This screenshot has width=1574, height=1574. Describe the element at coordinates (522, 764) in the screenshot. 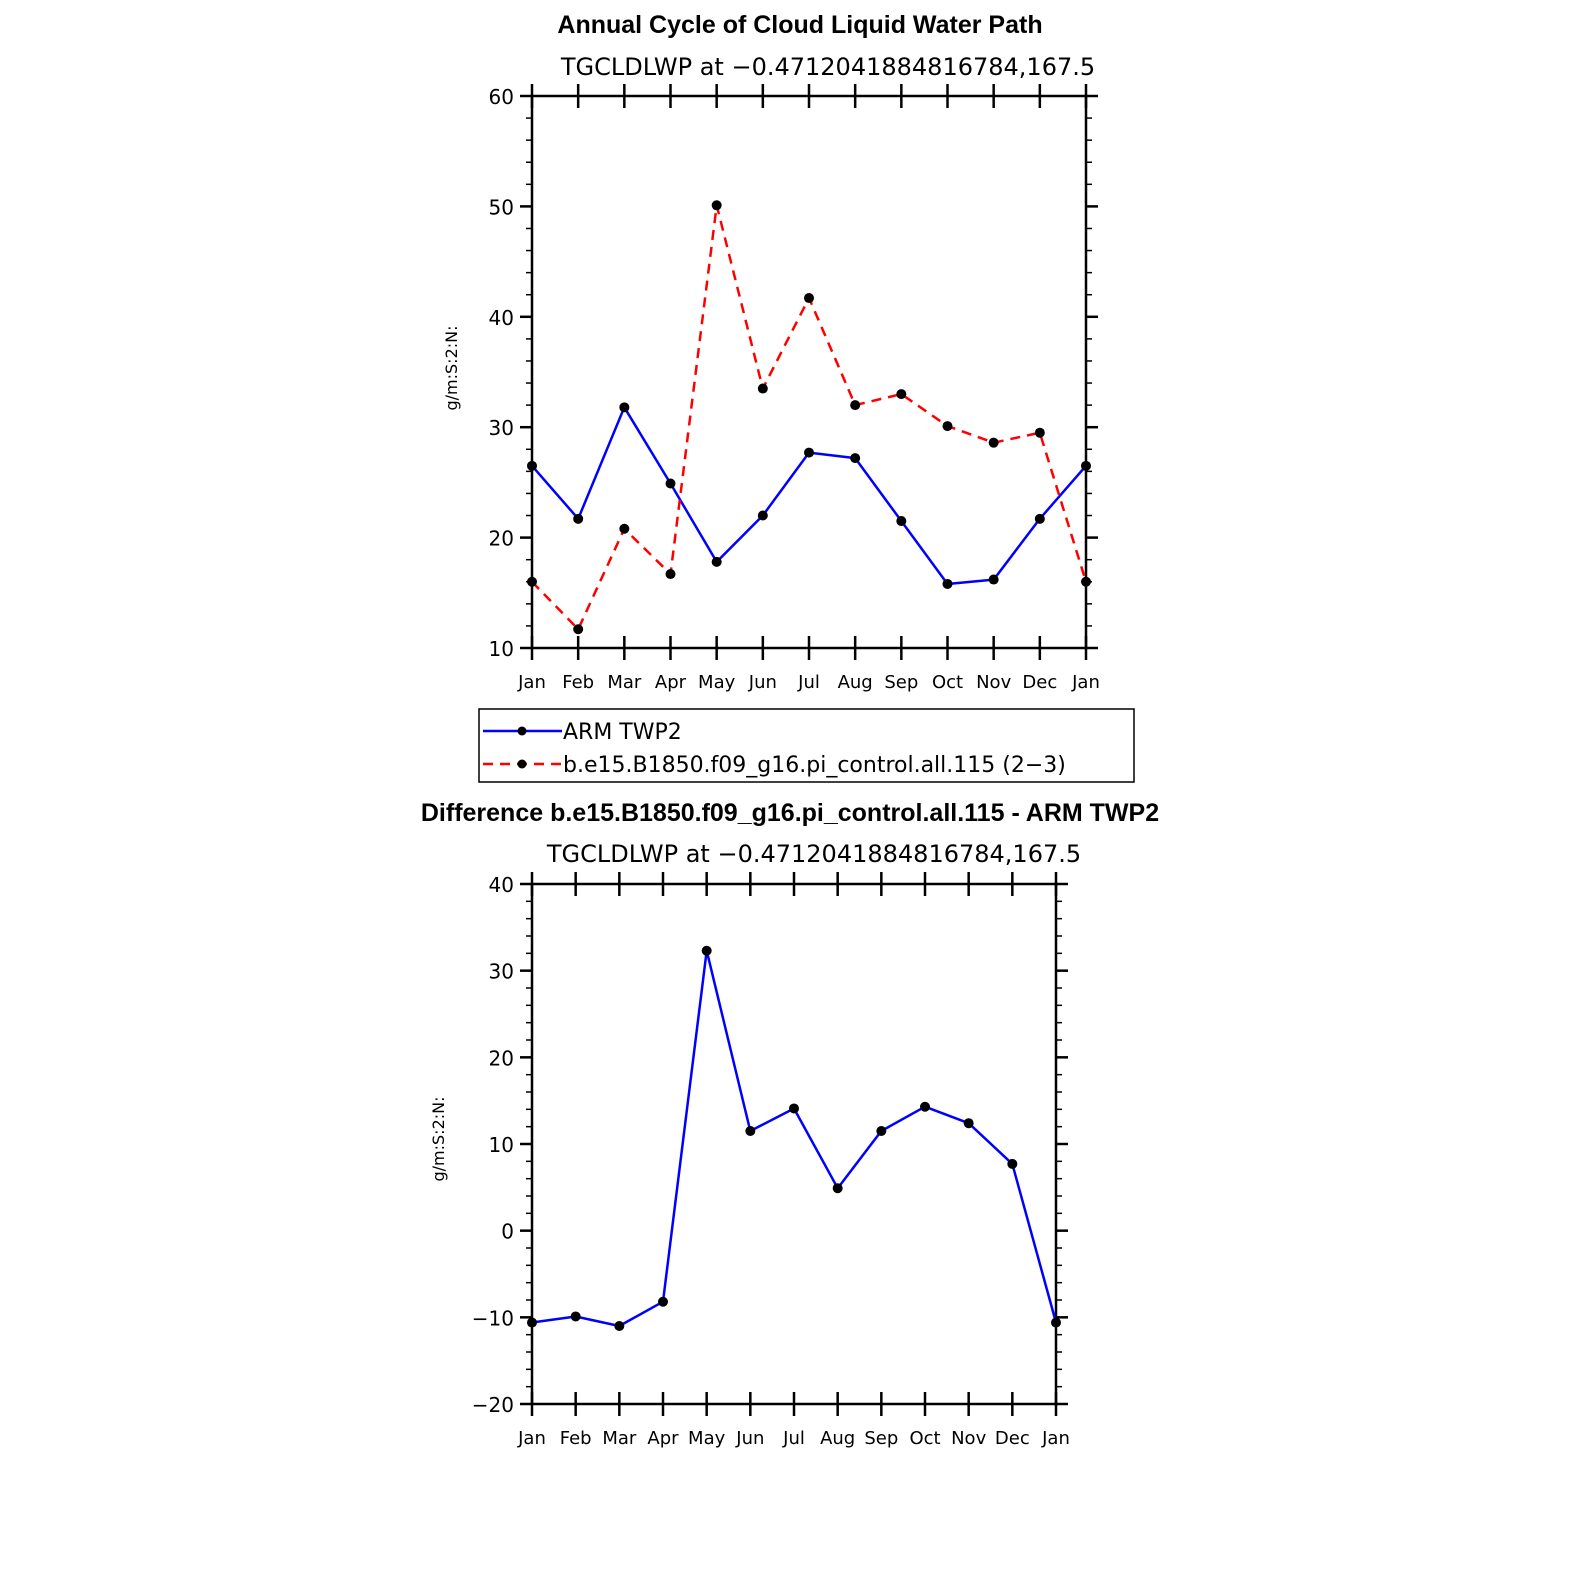

I see `legend-marker-model` at that location.